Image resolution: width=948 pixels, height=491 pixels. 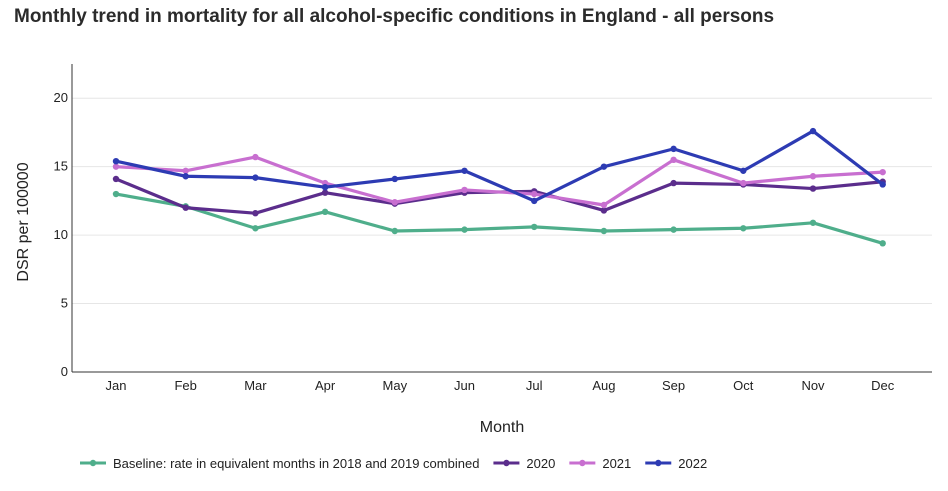 I want to click on y-tick-labels: 0 5 10 15 20, so click(x=61, y=234).